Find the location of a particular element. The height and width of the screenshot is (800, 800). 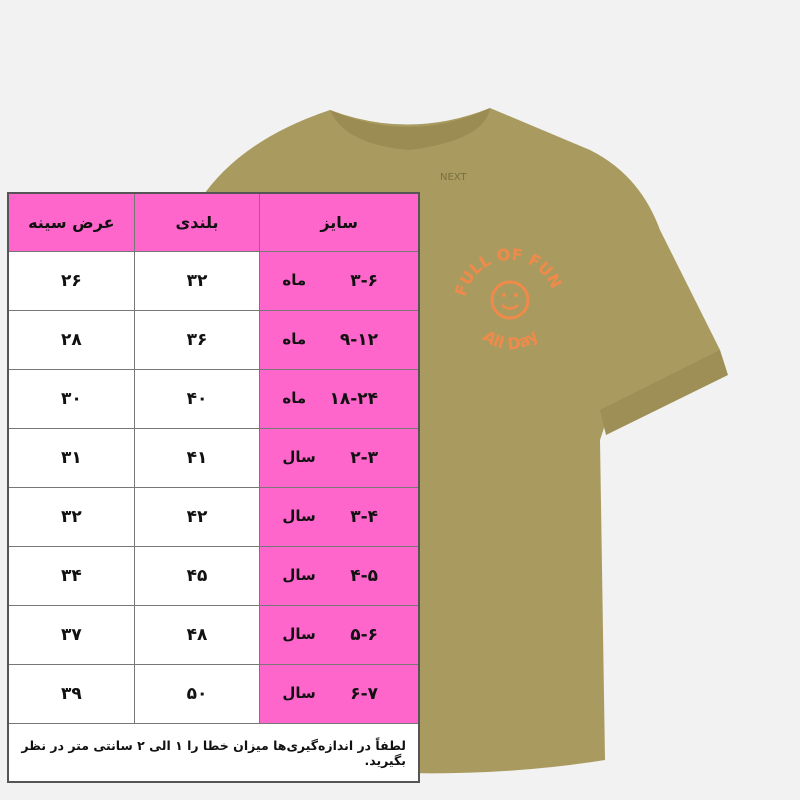

size-range: ۴-۵ is located at coordinates (364, 576).